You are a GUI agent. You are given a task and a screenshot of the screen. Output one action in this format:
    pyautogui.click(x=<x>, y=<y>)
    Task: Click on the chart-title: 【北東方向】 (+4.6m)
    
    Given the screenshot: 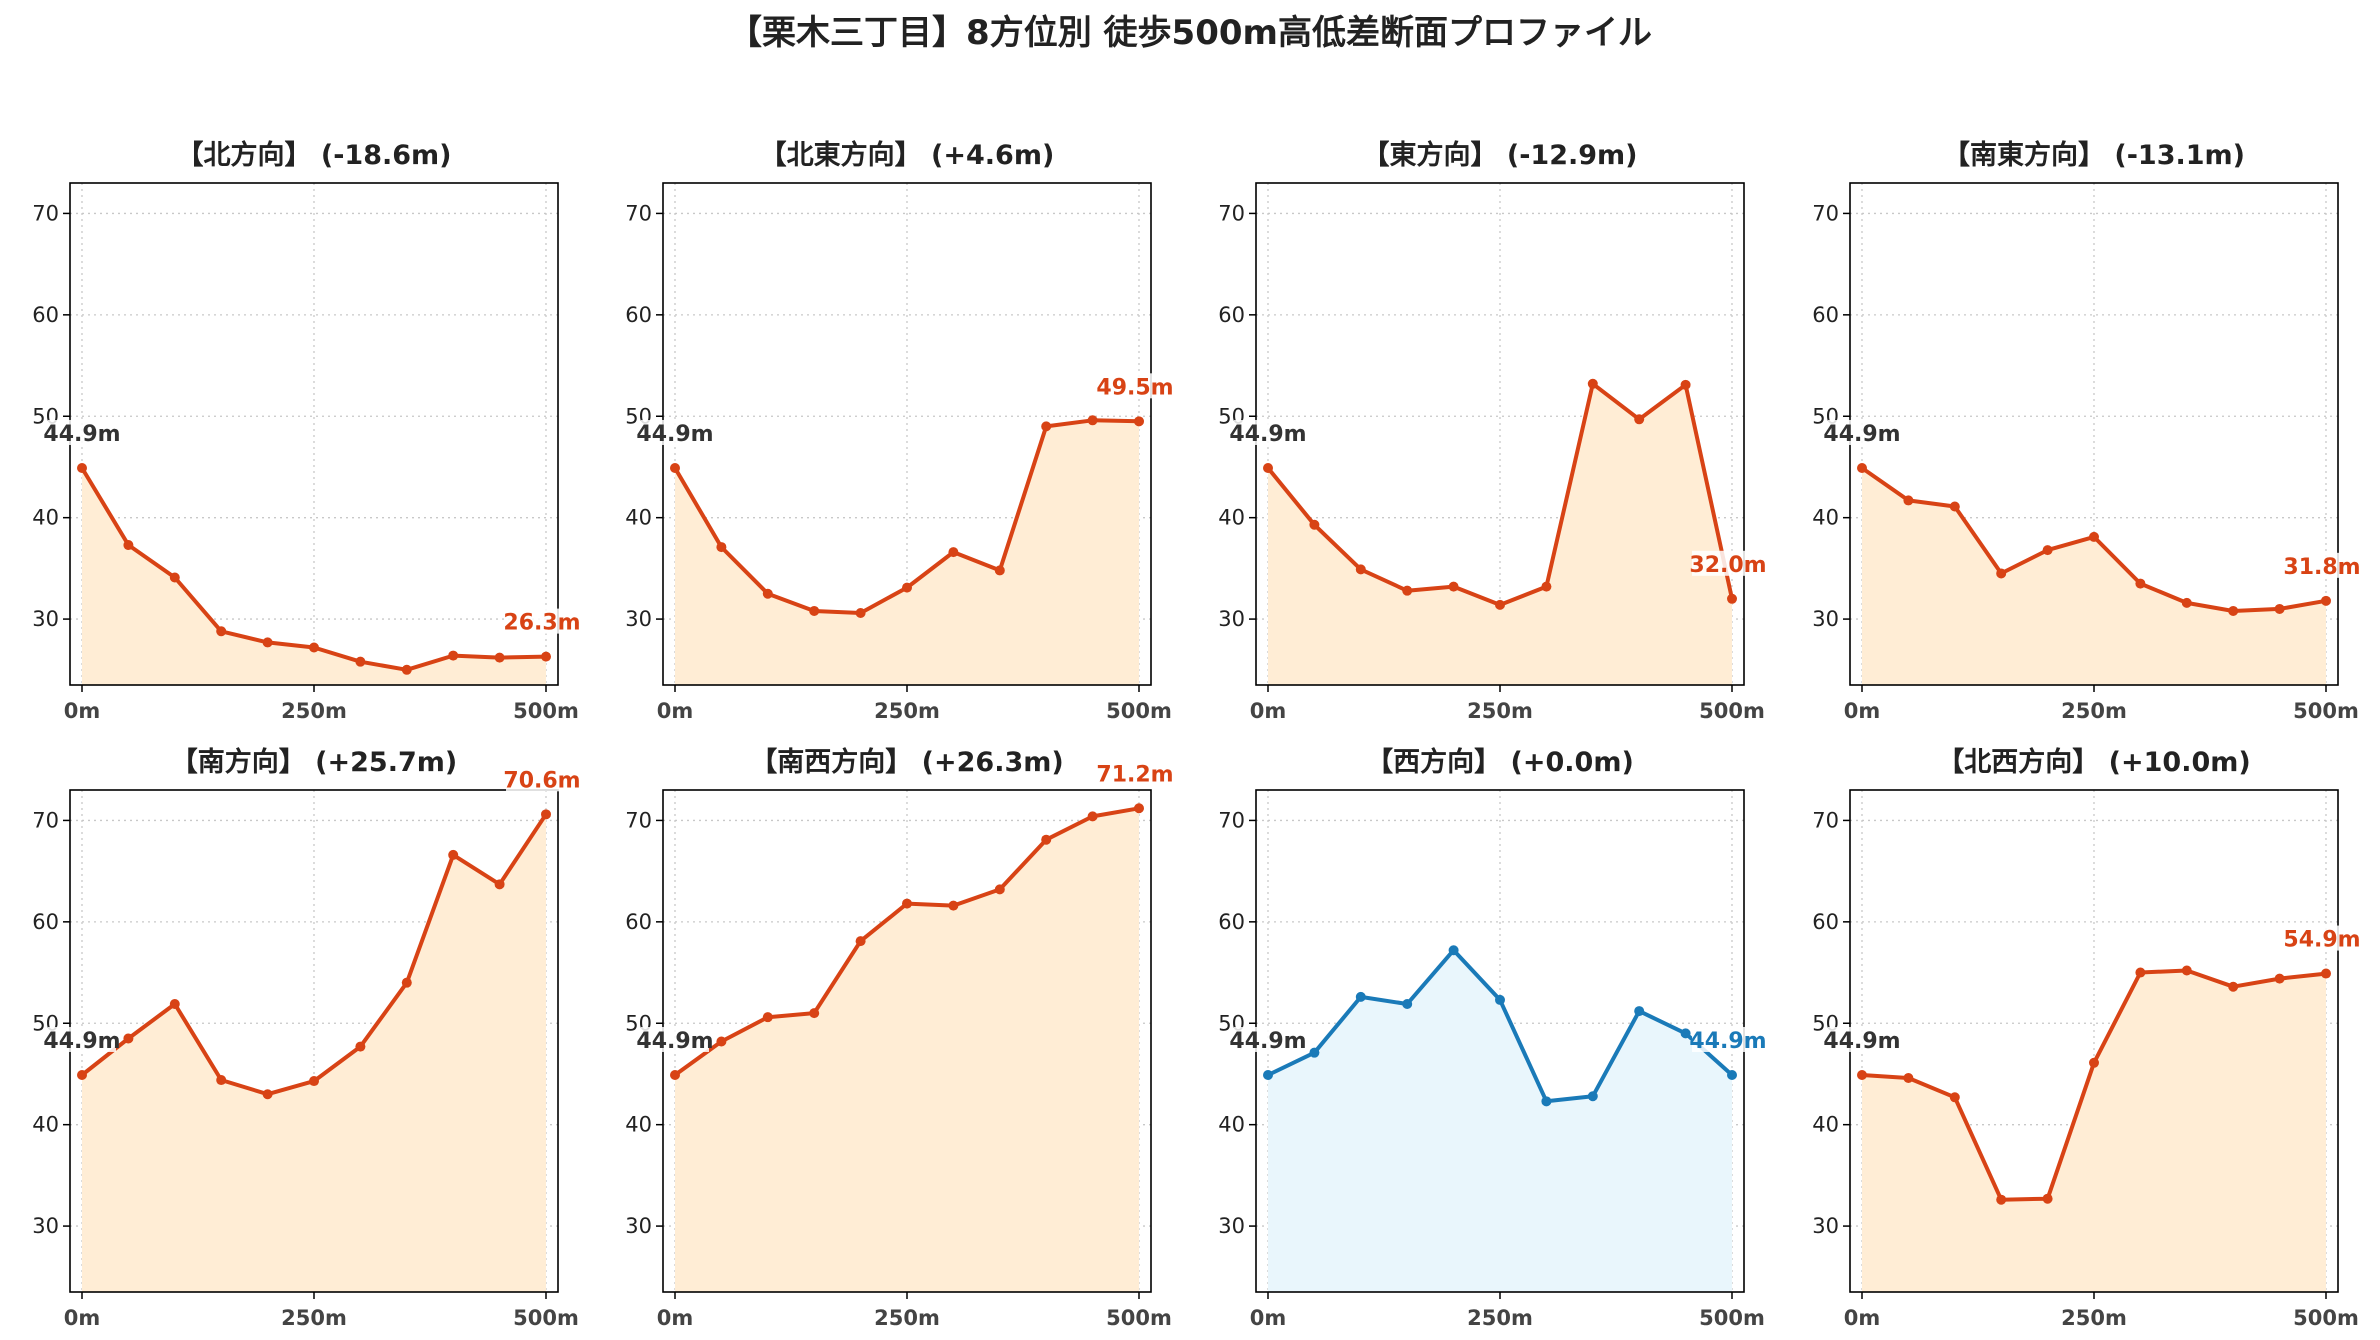 What is the action you would take?
    pyautogui.click(x=907, y=155)
    